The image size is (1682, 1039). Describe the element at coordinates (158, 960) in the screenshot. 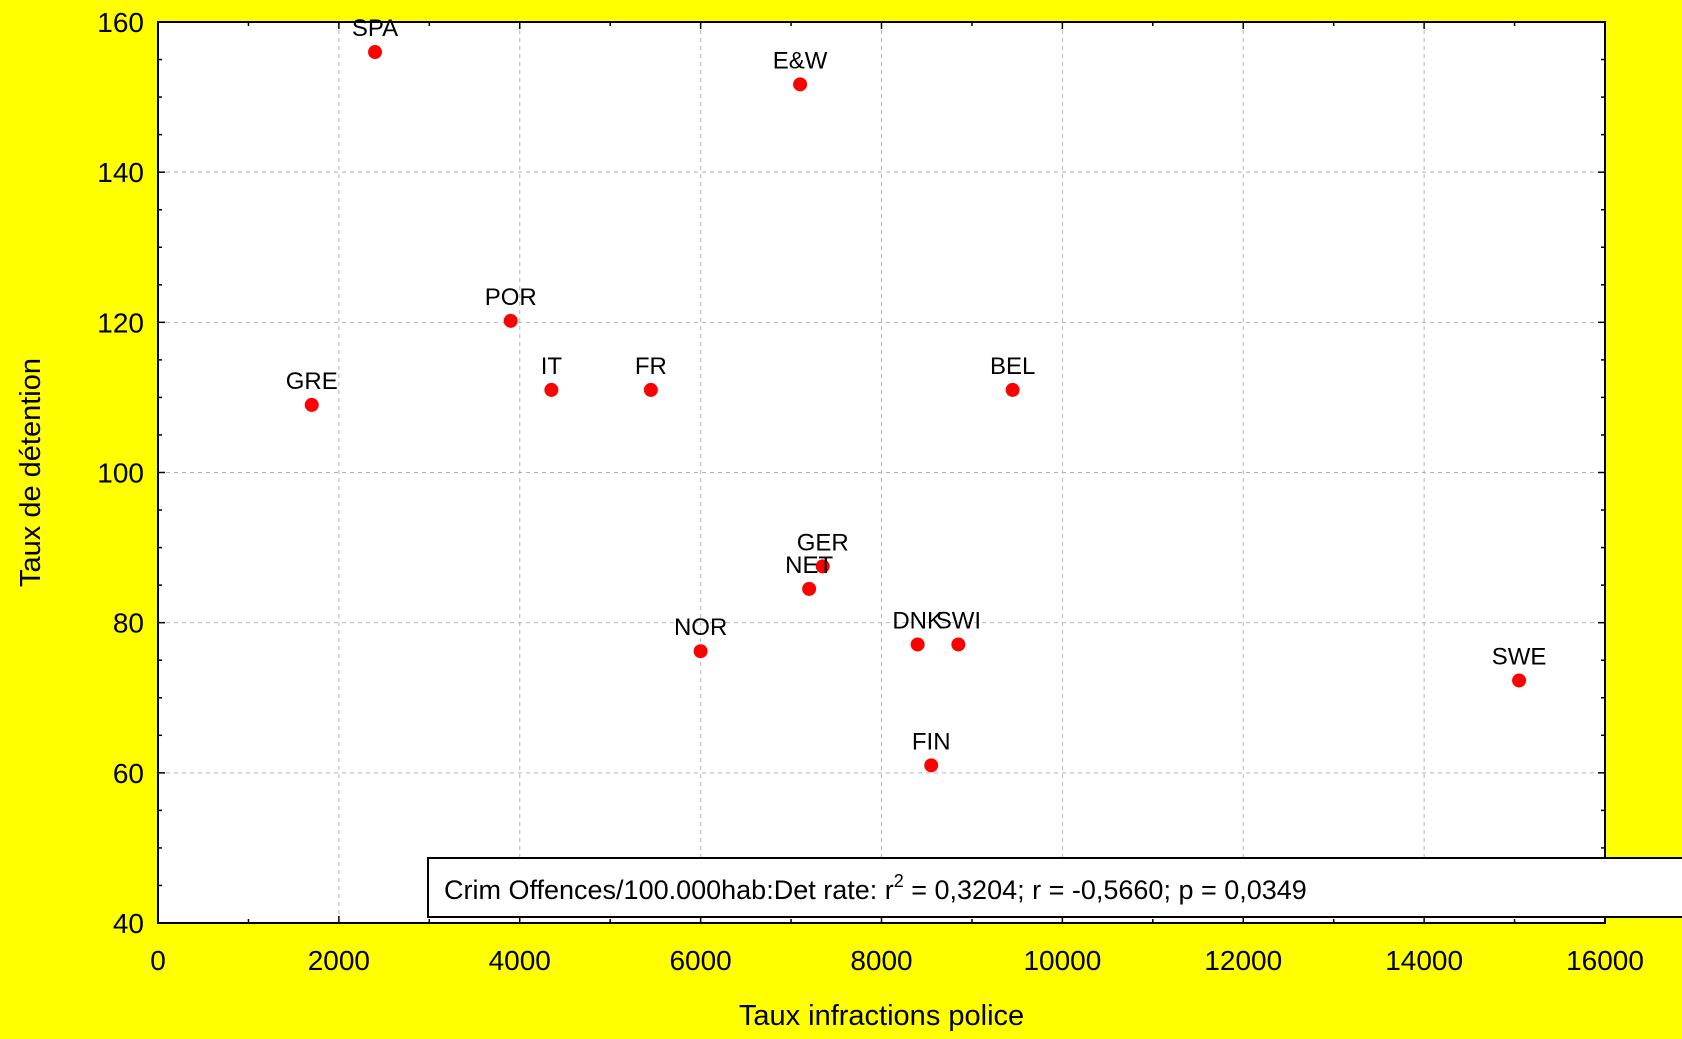

I see `x-tick-label: 0` at that location.